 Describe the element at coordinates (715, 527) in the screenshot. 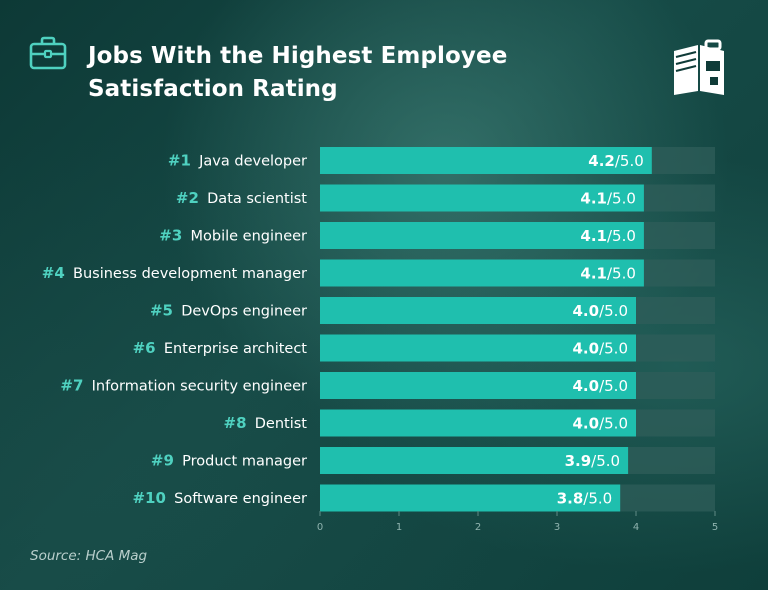

I see `x-tick-label: 5` at that location.